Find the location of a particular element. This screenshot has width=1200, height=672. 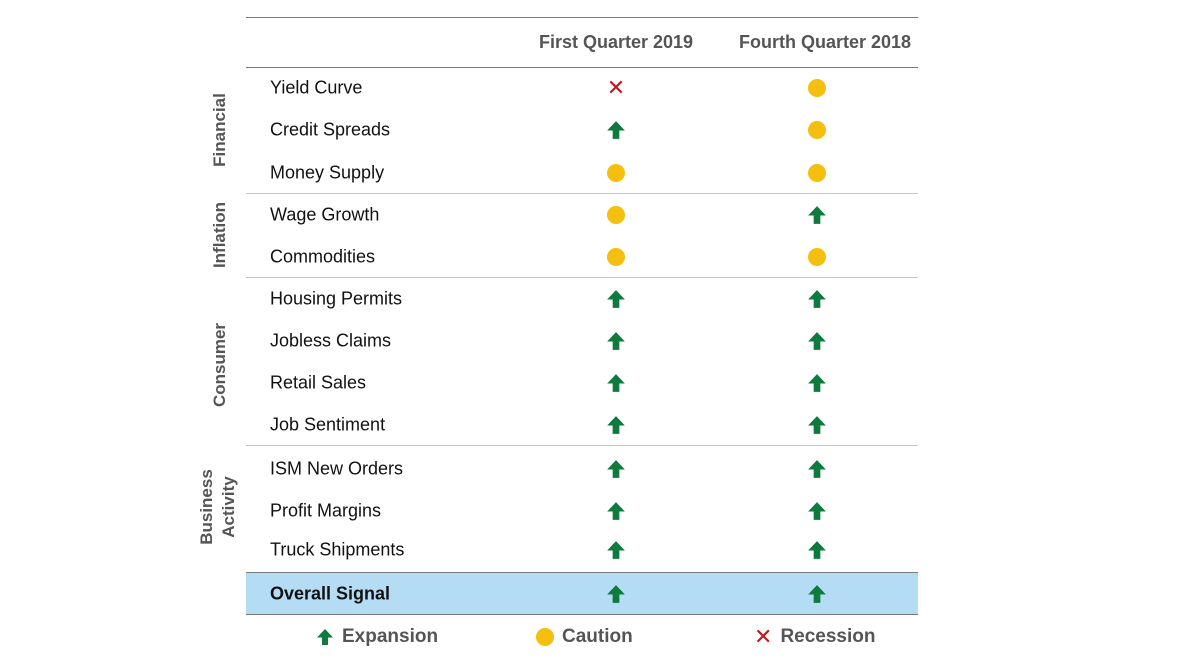

legend-label: Caution is located at coordinates (597, 636).